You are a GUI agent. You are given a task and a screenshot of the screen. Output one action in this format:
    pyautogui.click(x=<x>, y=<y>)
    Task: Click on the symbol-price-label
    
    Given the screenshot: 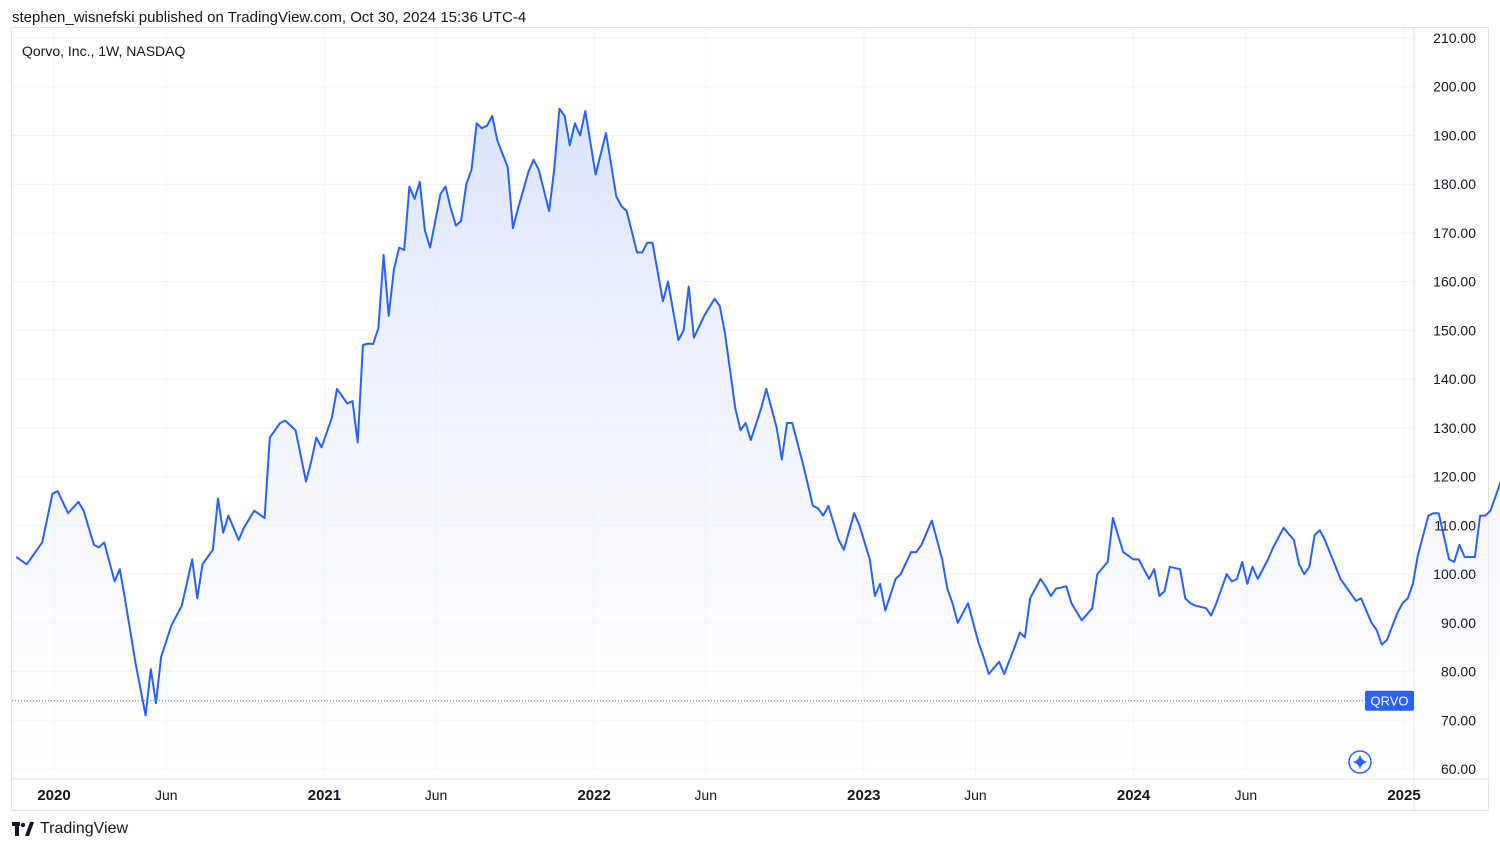 What is the action you would take?
    pyautogui.click(x=1389, y=700)
    